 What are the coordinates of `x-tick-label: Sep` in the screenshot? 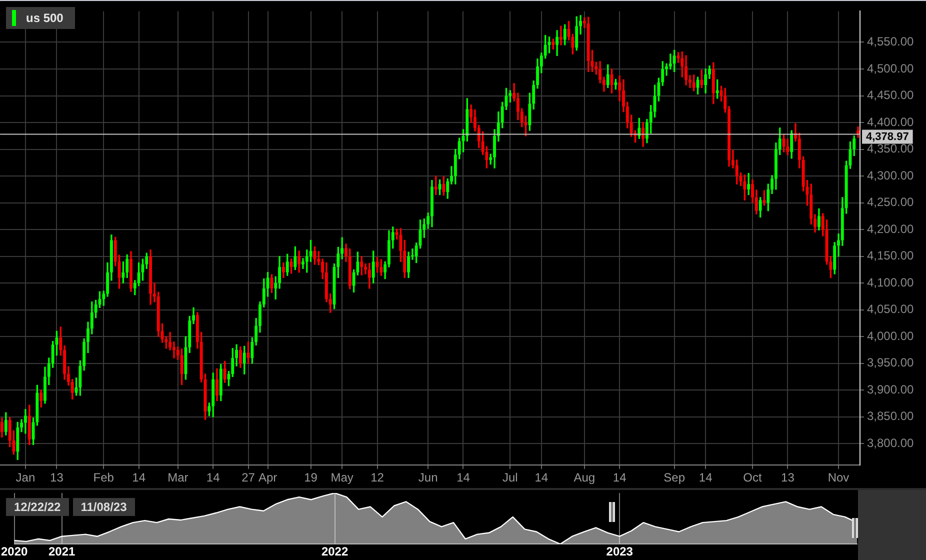 It's located at (675, 477).